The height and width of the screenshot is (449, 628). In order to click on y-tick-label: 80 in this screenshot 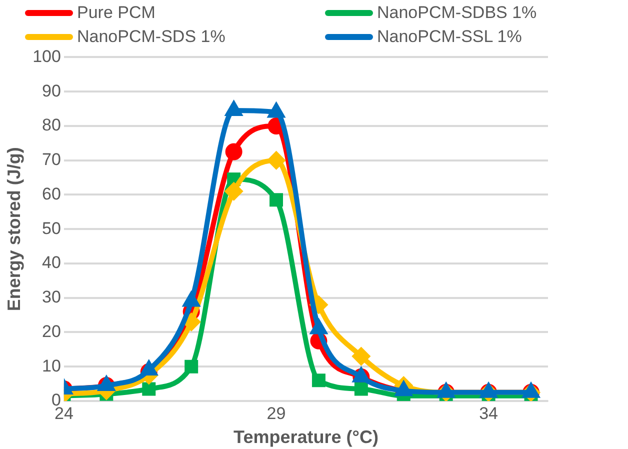, I will do `click(51, 125)`.